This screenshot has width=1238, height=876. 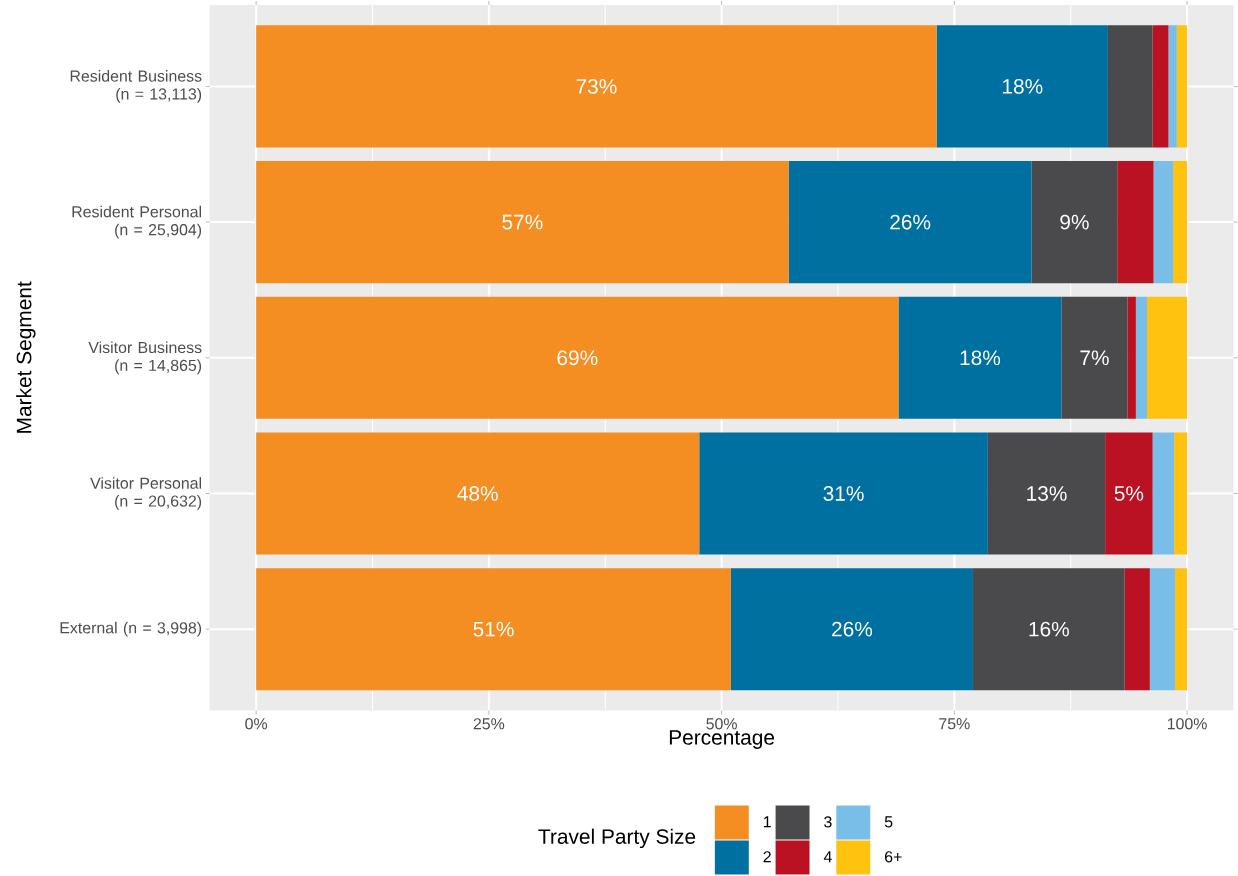 I want to click on y-tick-label: External (n = 3,998), so click(x=131, y=629).